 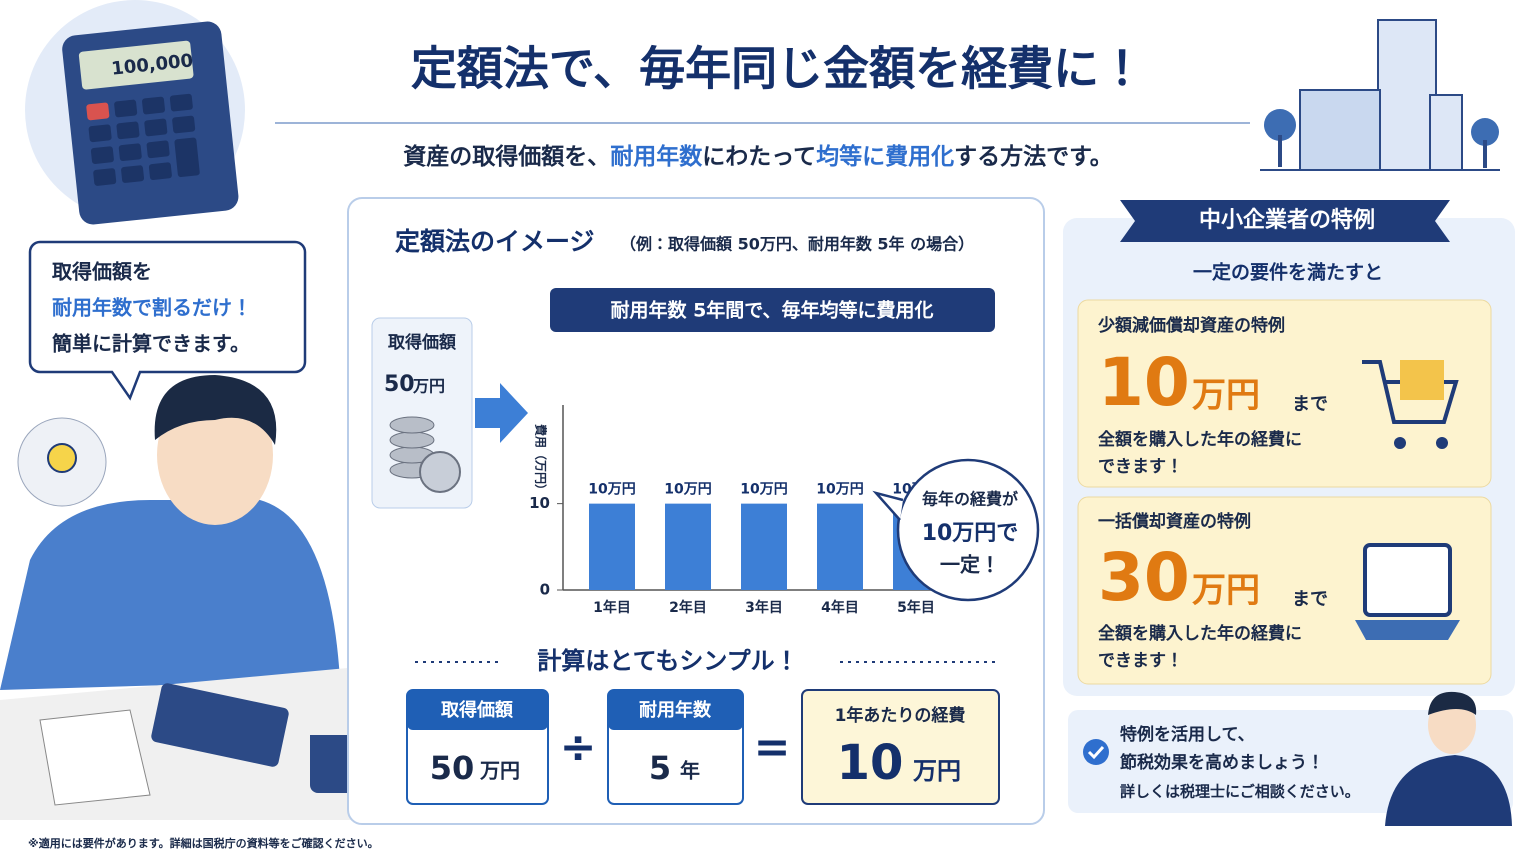 What do you see at coordinates (764, 607) in the screenshot?
I see `x-tick-label: 3年目` at bounding box center [764, 607].